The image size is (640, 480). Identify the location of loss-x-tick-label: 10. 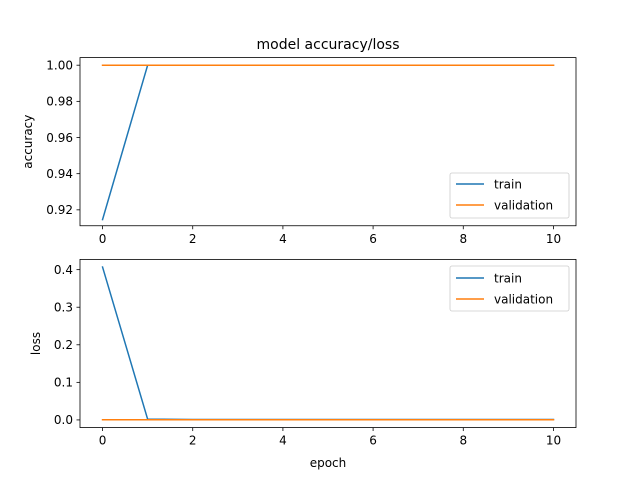
(553, 441).